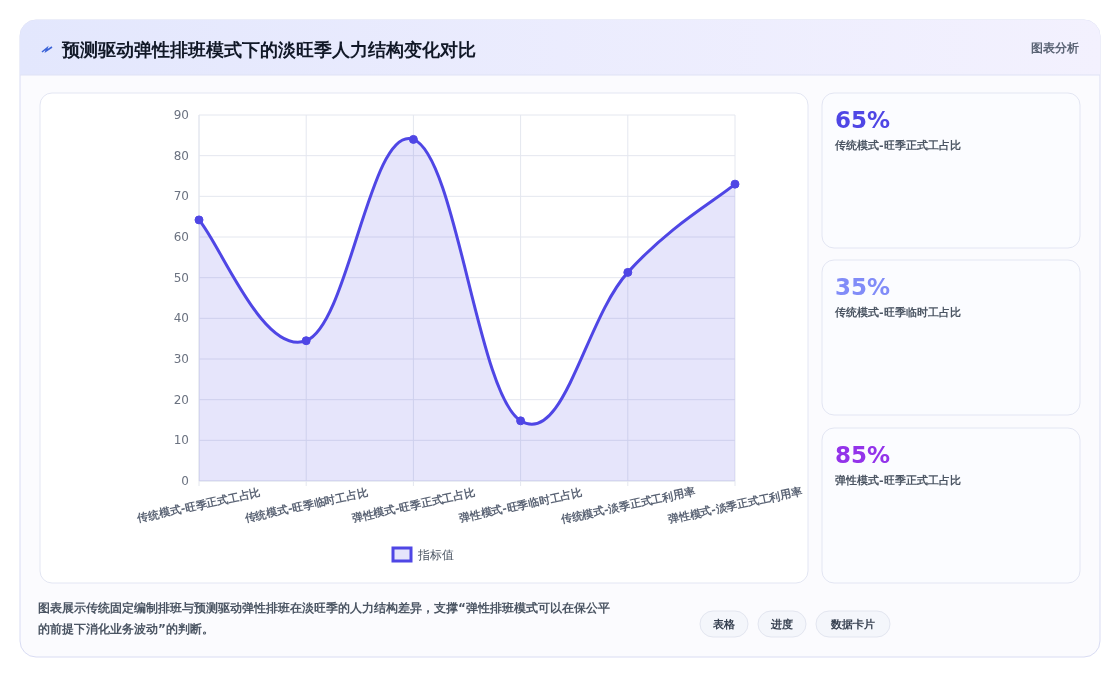 Image resolution: width=1120 pixels, height=678 pixels. Describe the element at coordinates (185, 481) in the screenshot. I see `y-tick-label: 0` at that location.